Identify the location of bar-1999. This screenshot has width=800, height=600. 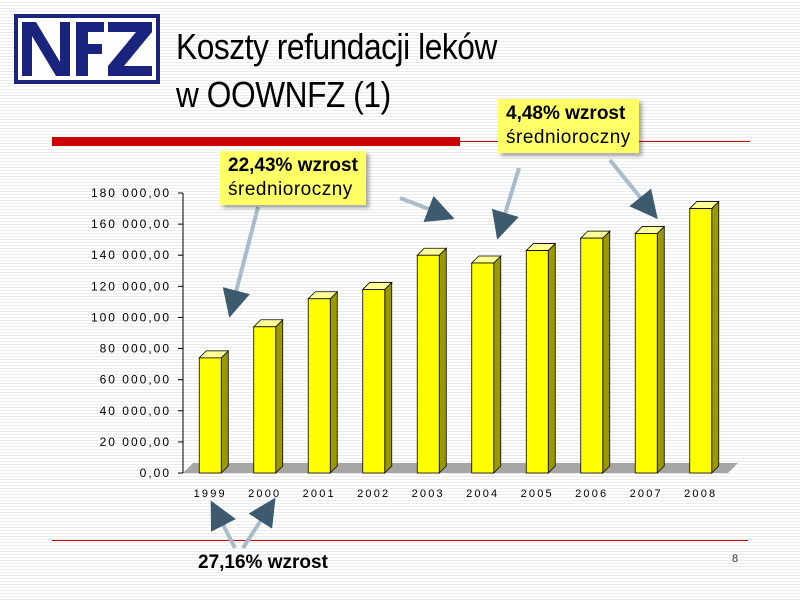
(214, 411).